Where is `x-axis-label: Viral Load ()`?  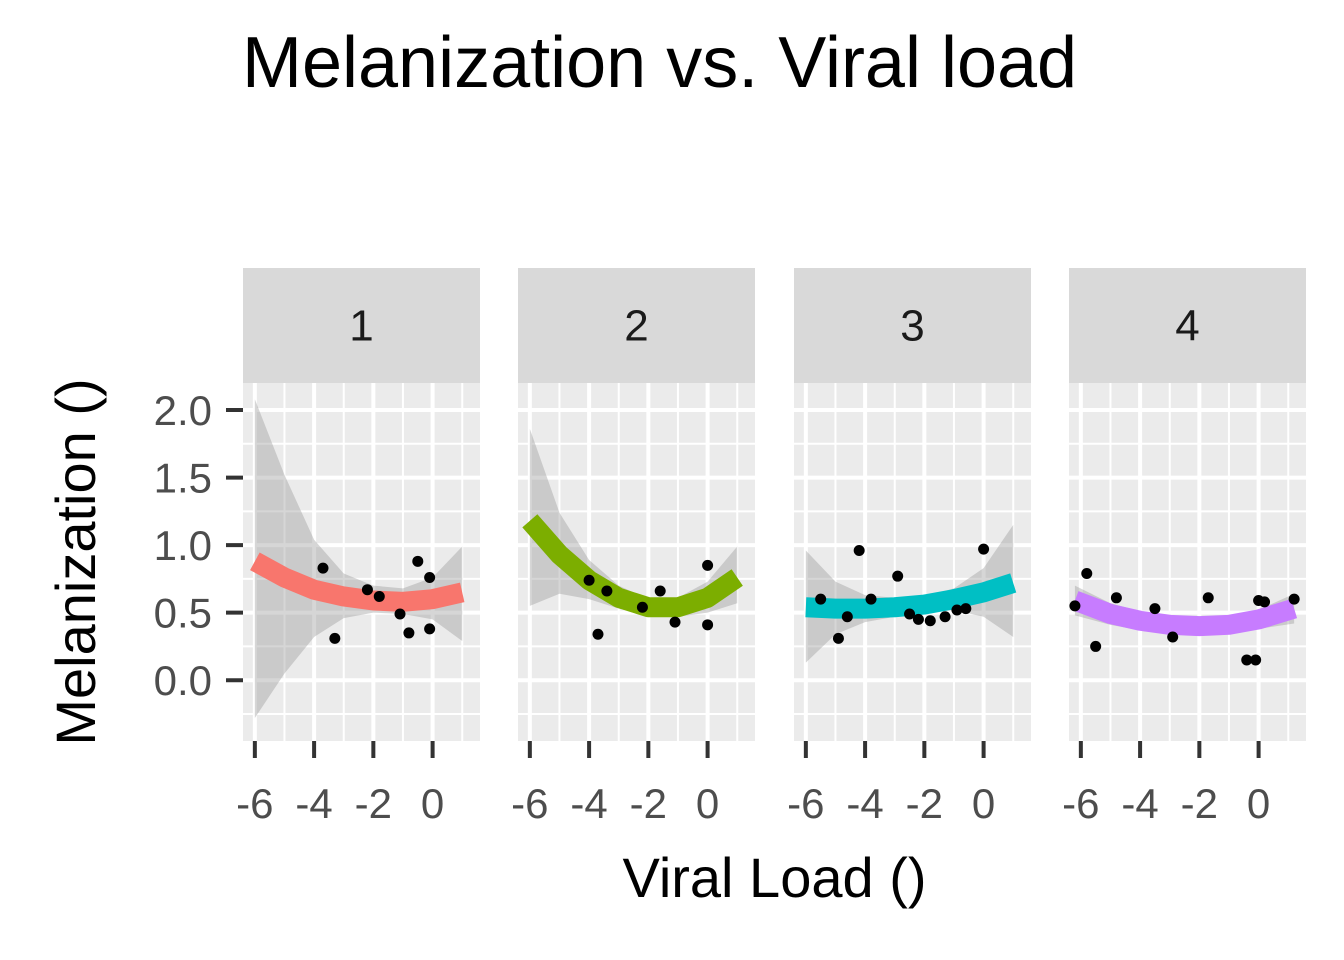
x-axis-label: Viral Load () is located at coordinates (774, 877).